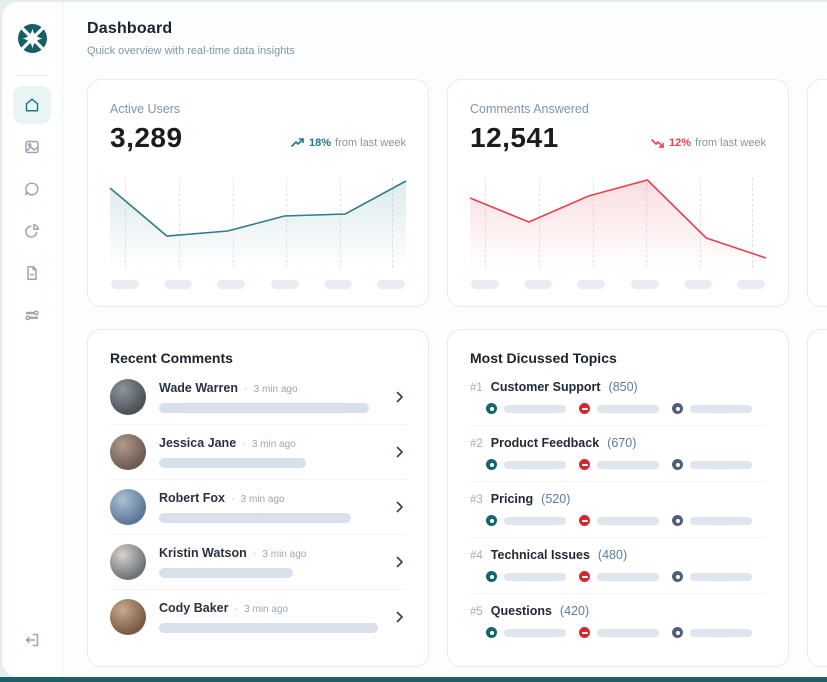  I want to click on topic-rank: #2, so click(476, 444).